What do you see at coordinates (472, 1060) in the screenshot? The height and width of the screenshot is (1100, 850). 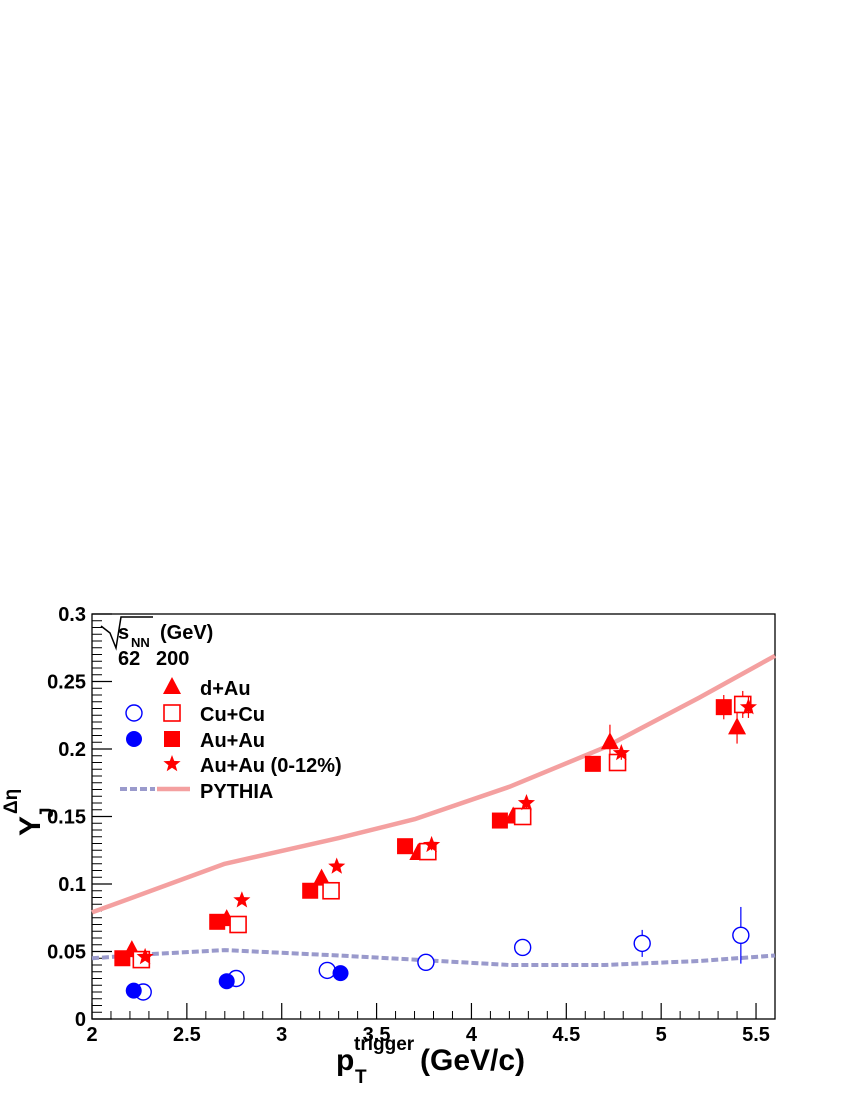 I see `x-axis-title-unit: (GeV/c)` at bounding box center [472, 1060].